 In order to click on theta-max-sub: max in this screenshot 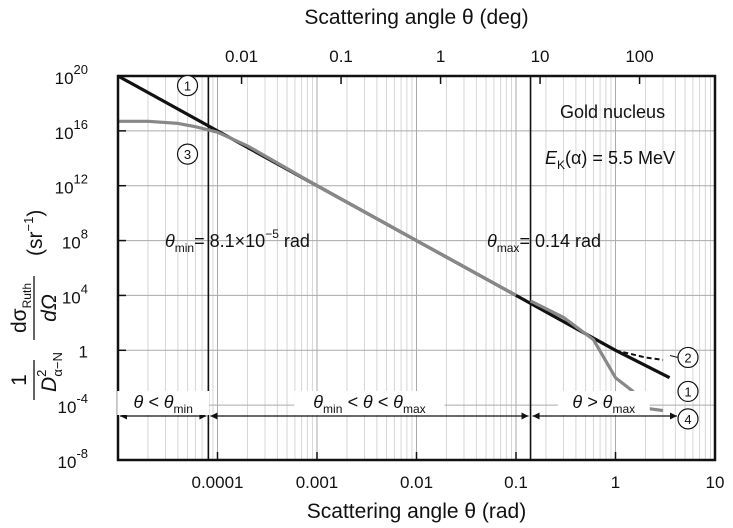, I will do `click(508, 248)`.